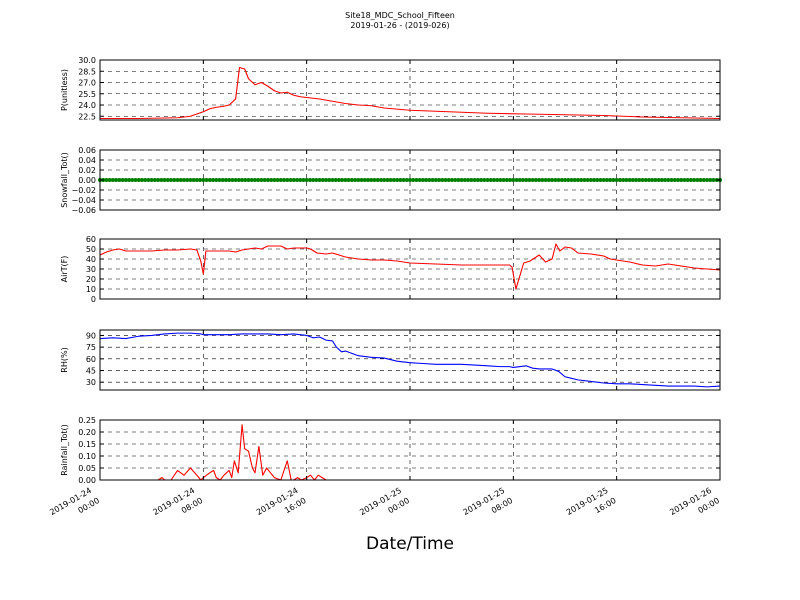 The width and height of the screenshot is (800, 600). What do you see at coordinates (93, 299) in the screenshot?
I see `y-tick-label: 0` at bounding box center [93, 299].